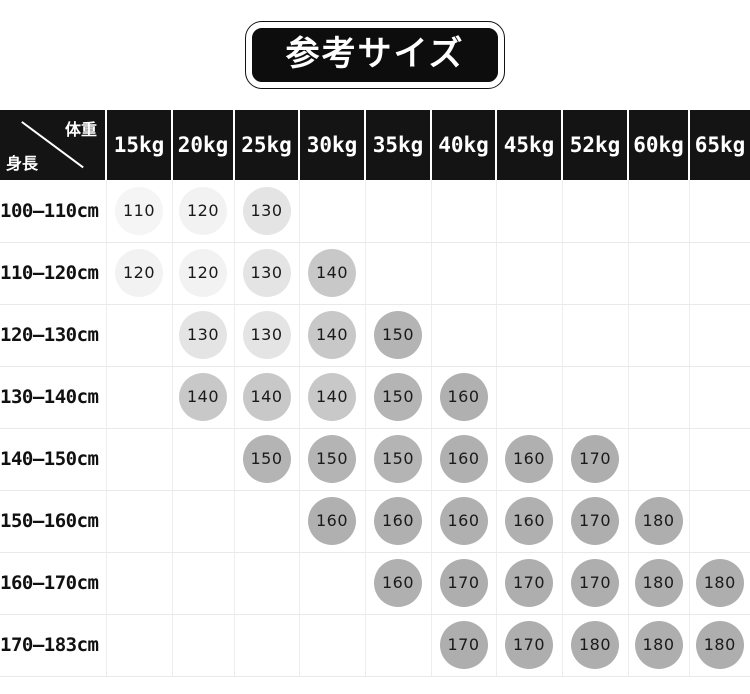  I want to click on table-row: 140—150cm 150 150 150 160 160 170, so click(375, 459).